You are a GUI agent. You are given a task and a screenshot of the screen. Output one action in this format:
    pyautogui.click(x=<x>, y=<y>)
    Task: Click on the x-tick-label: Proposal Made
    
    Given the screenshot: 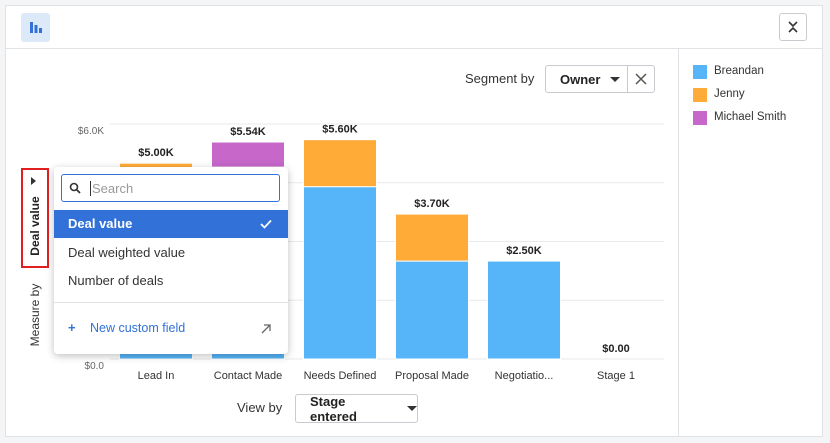 What is the action you would take?
    pyautogui.click(x=432, y=376)
    